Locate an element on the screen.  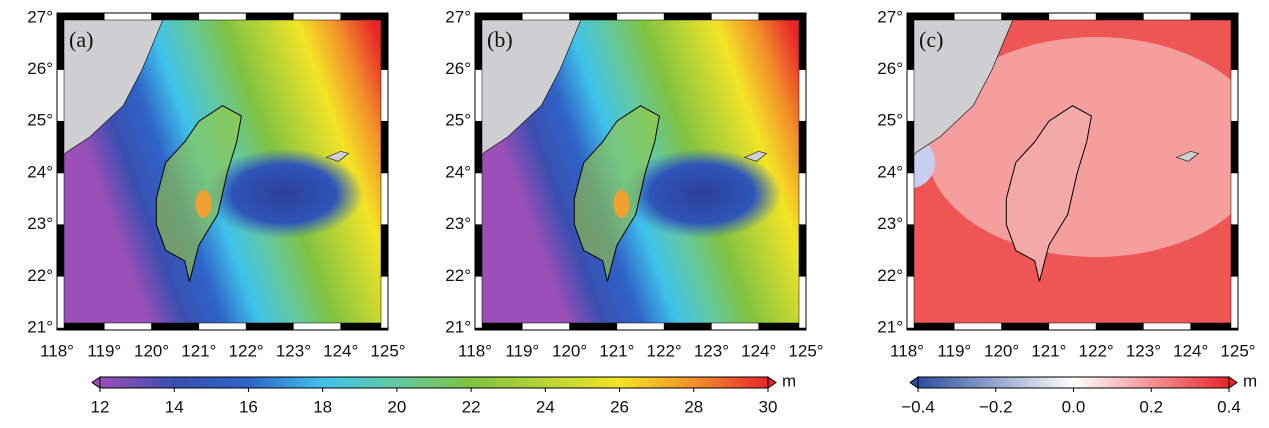
x-tick-label: 122° is located at coordinates (1096, 350).